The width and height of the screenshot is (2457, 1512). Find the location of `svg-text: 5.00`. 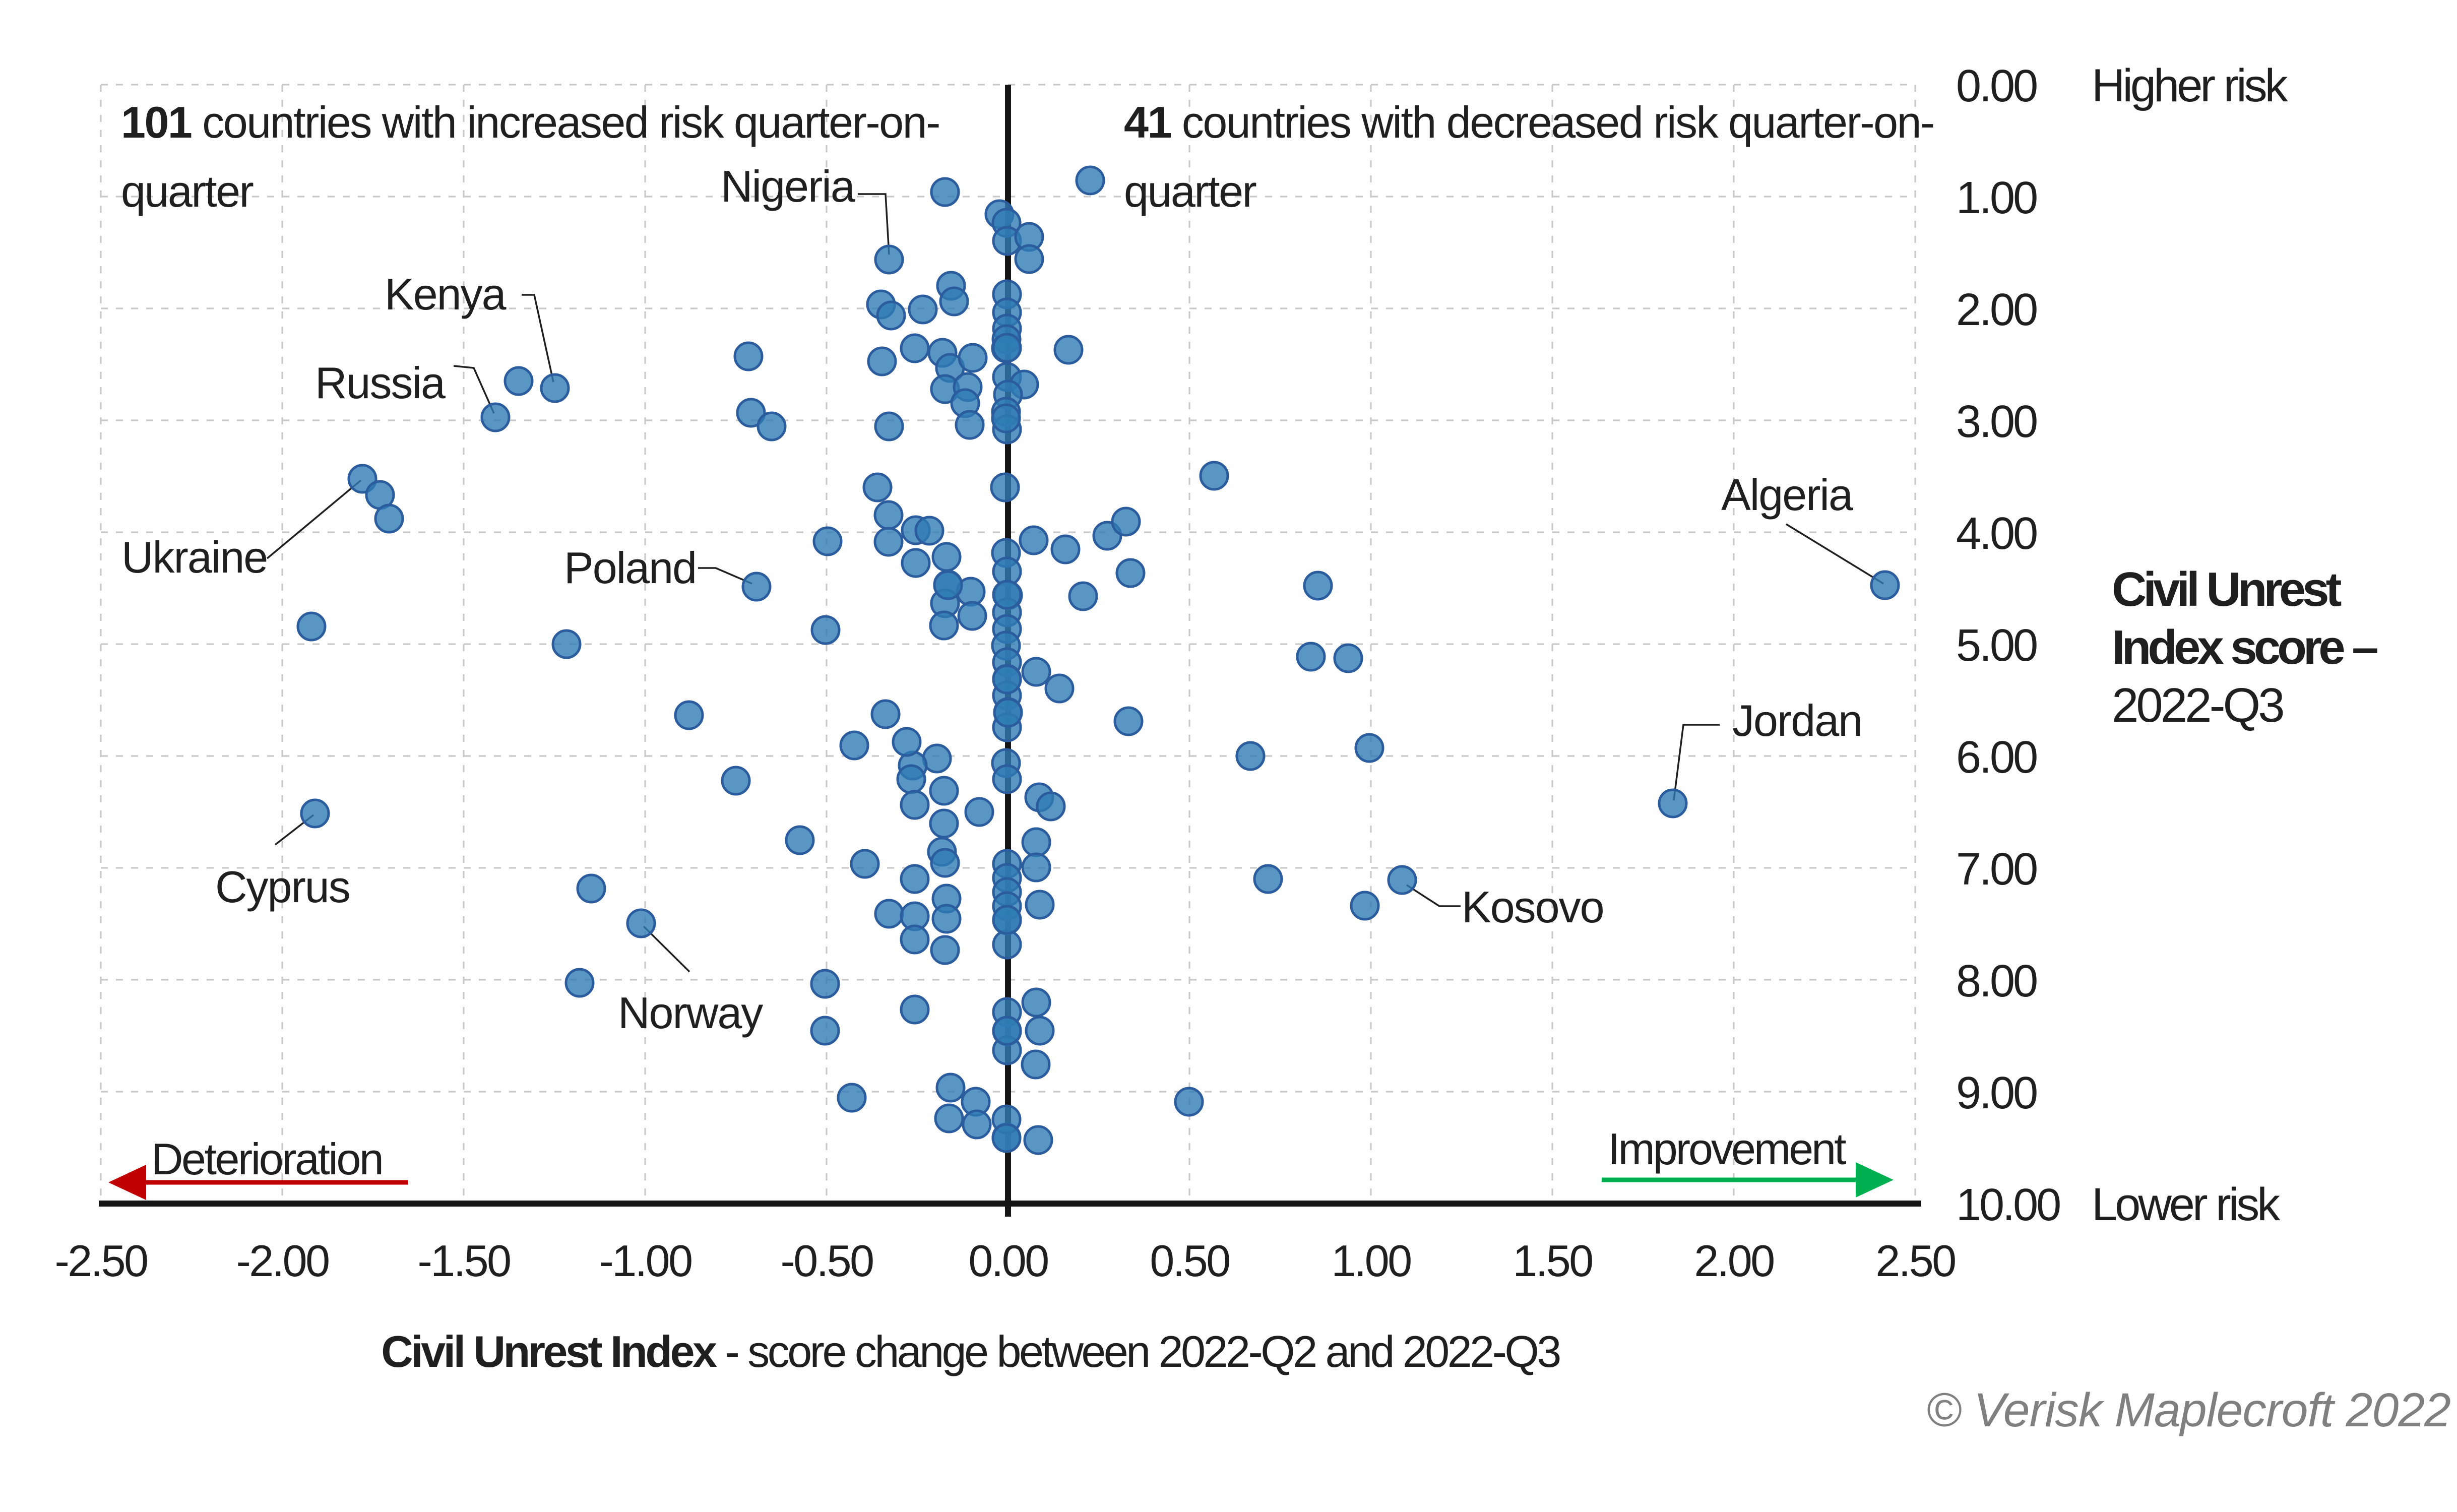

svg-text: 5.00 is located at coordinates (1996, 645).